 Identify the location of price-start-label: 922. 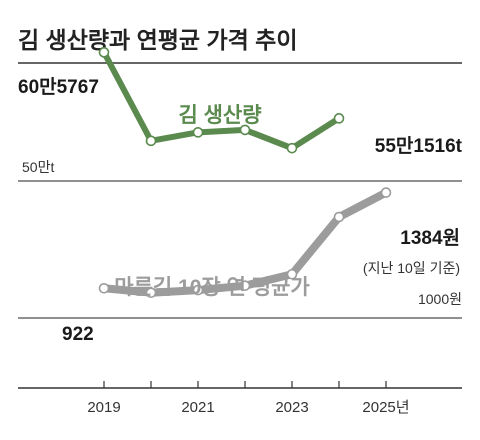
(78, 334).